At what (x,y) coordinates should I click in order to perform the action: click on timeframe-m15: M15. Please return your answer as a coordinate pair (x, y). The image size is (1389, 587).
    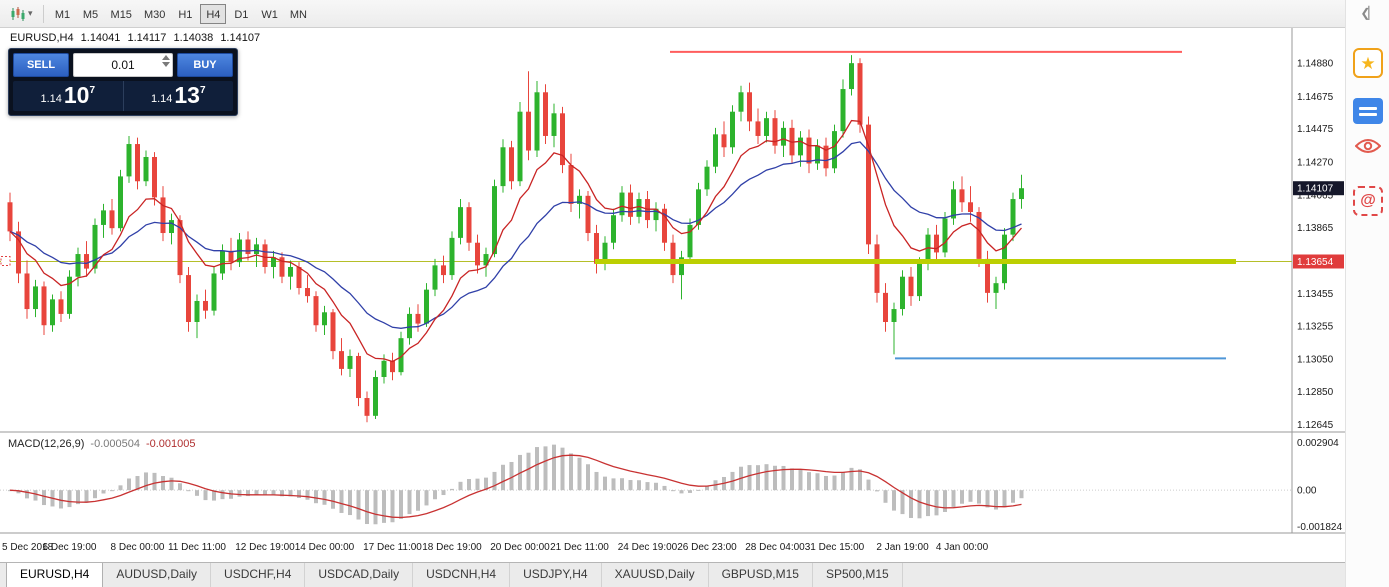
    Looking at the image, I should click on (121, 14).